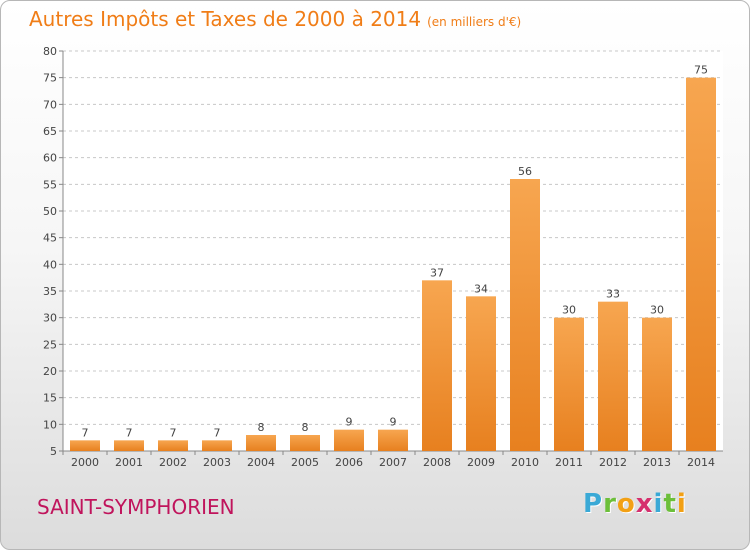 The height and width of the screenshot is (550, 750). I want to click on y-tick-label: 40, so click(50, 264).